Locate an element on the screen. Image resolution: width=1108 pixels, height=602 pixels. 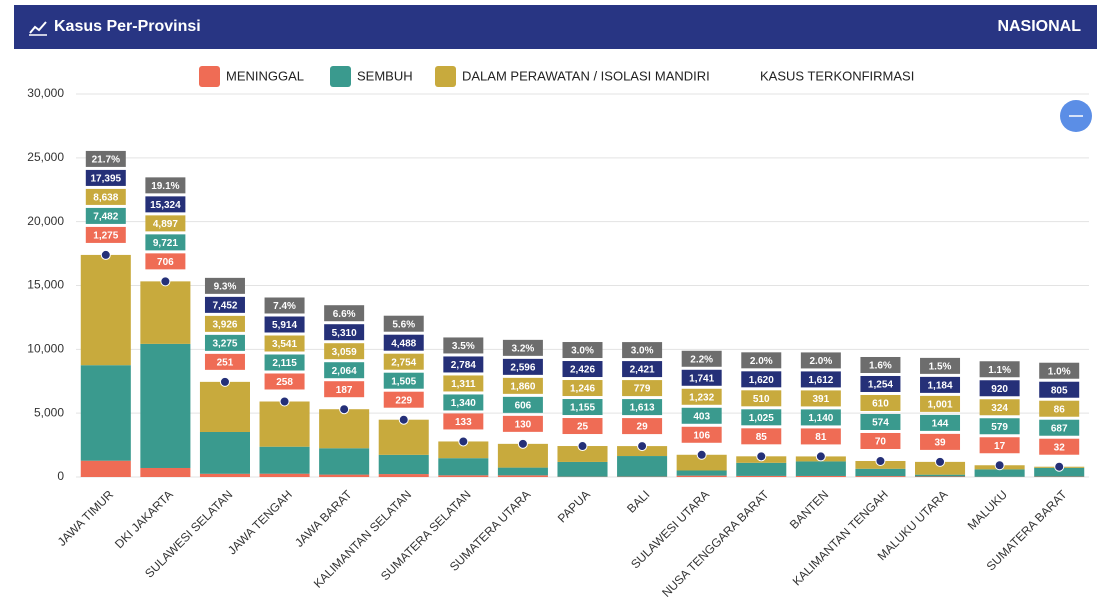
data-label: 1.5% is located at coordinates (940, 367).